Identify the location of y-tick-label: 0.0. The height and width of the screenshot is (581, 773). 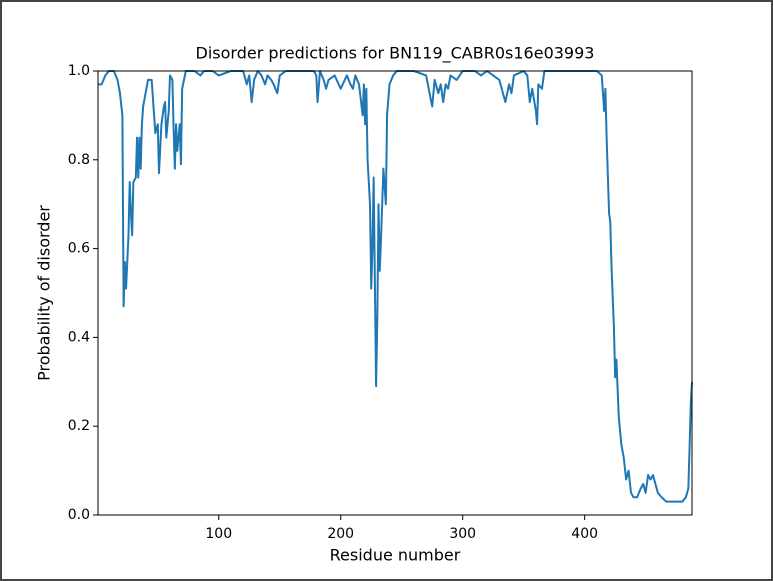
(79, 515).